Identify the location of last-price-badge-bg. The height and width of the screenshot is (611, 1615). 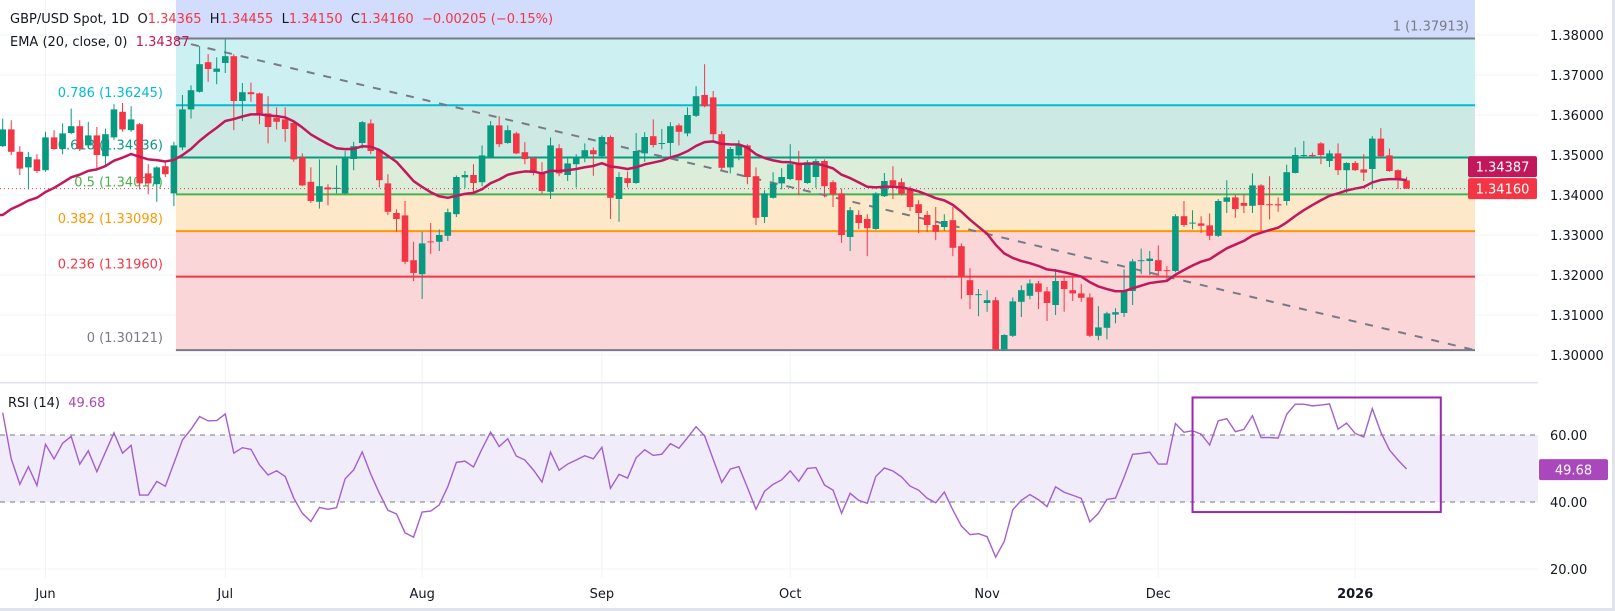
(1502, 189).